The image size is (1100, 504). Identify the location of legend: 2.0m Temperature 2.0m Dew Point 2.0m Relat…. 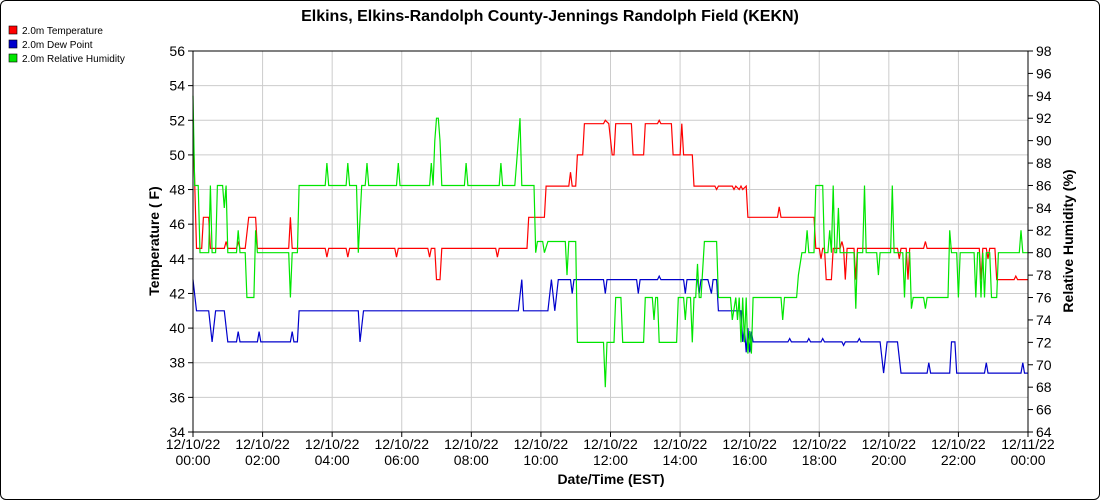
(66, 45).